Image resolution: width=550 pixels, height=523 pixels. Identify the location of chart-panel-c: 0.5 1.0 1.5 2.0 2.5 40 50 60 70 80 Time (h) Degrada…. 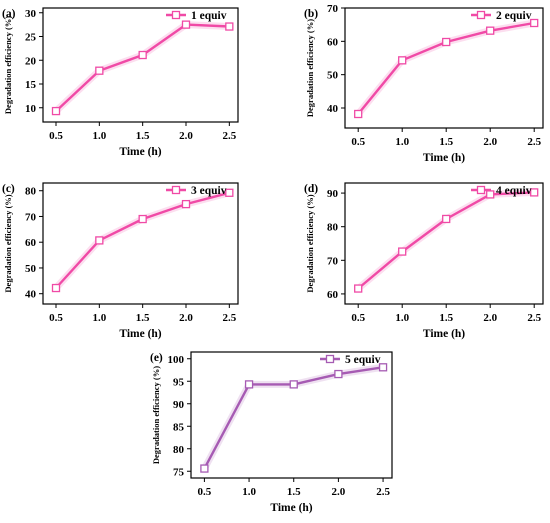
(120, 261).